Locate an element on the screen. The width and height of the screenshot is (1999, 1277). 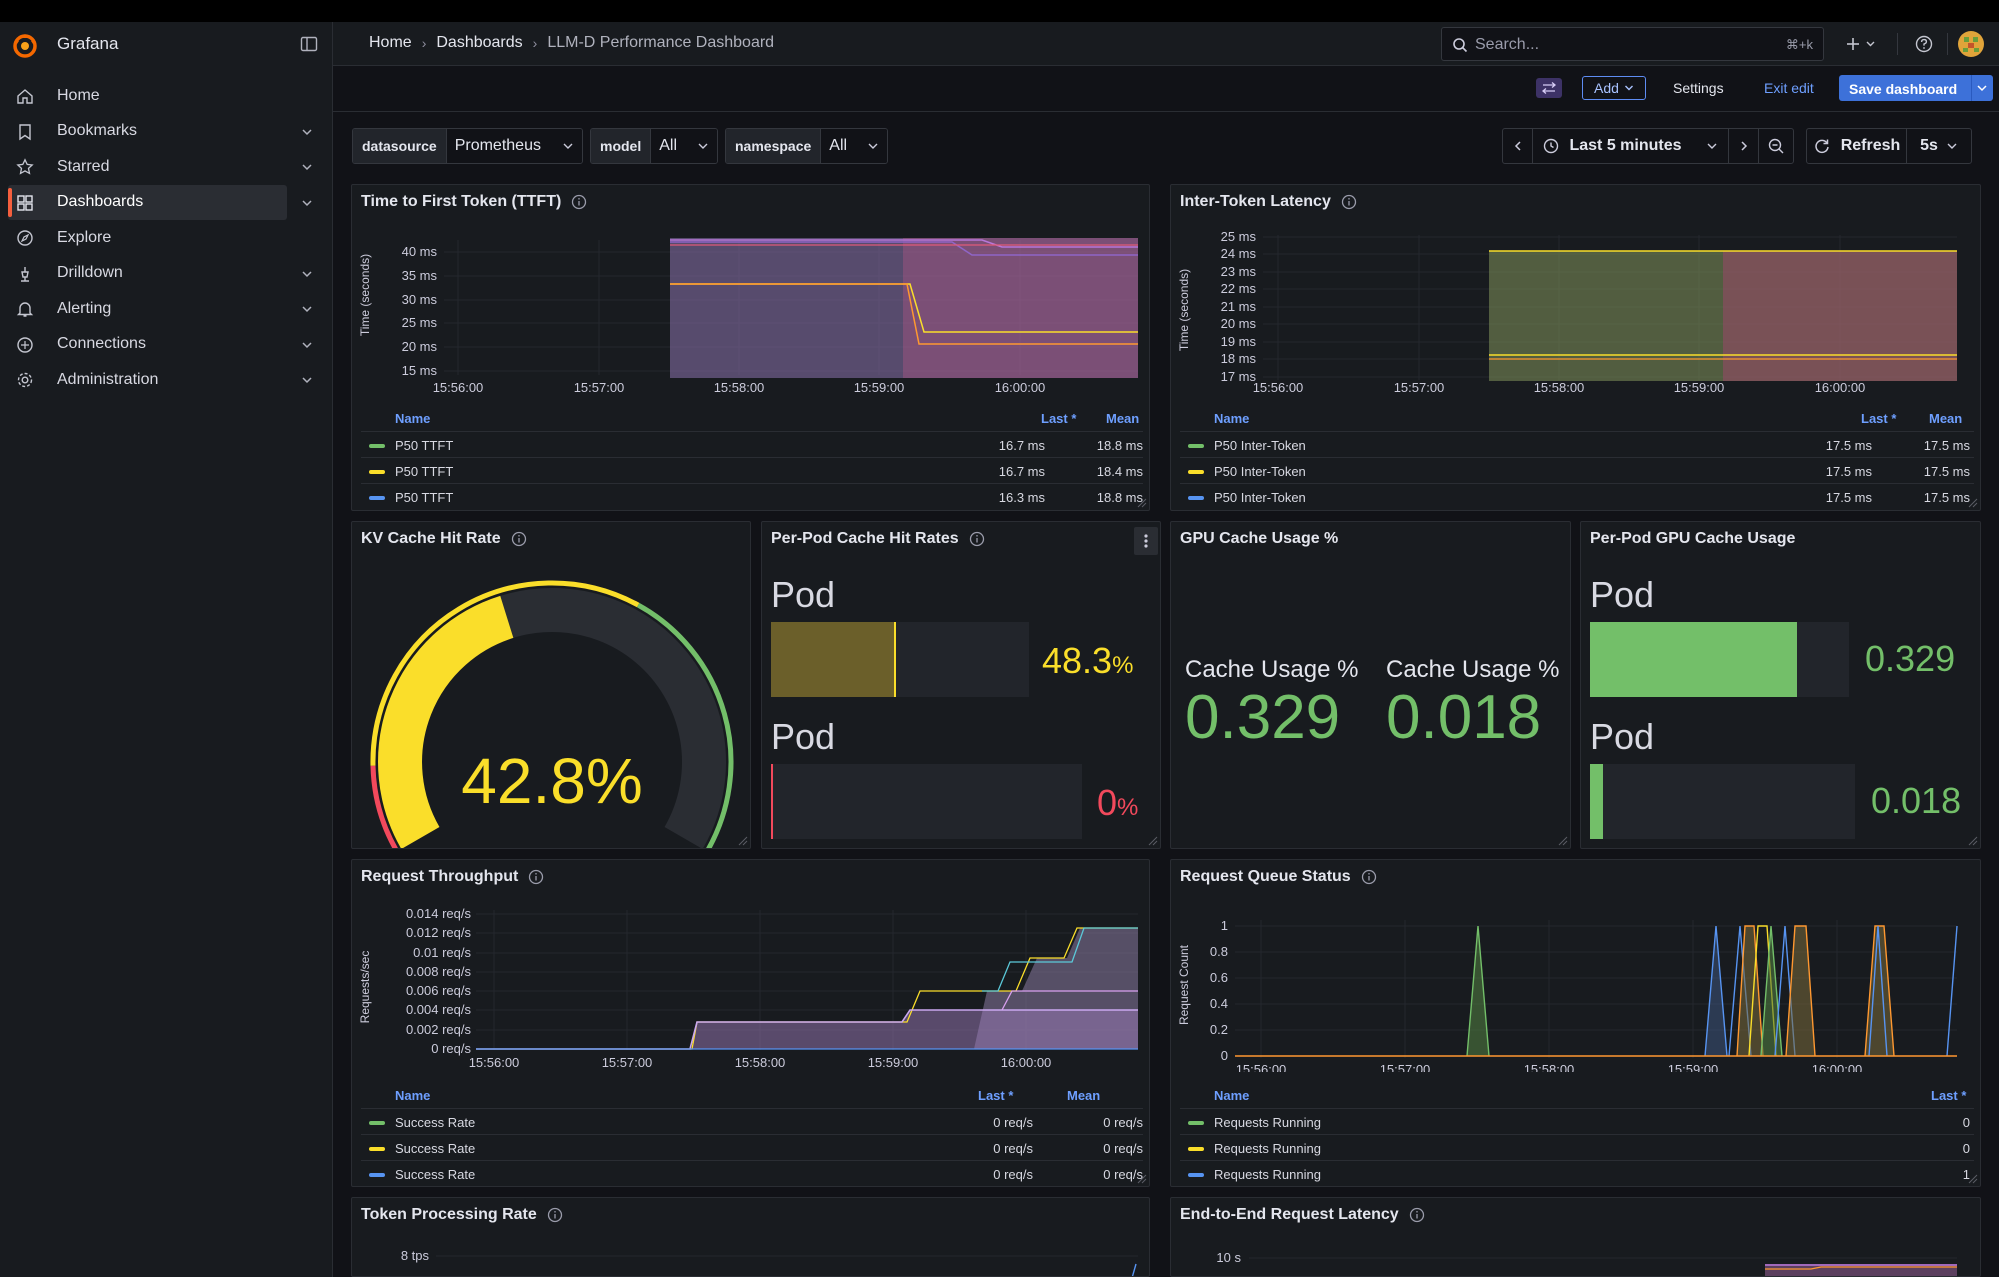
panel-title: KV Cache Hit Rate is located at coordinates (444, 539).